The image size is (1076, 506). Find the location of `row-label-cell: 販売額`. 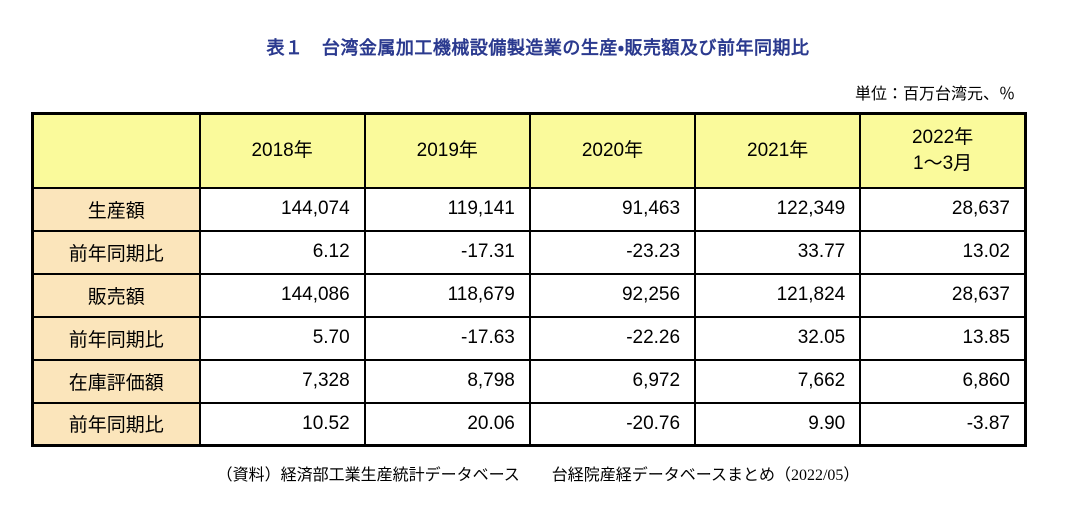

row-label-cell: 販売額 is located at coordinates (116, 295).